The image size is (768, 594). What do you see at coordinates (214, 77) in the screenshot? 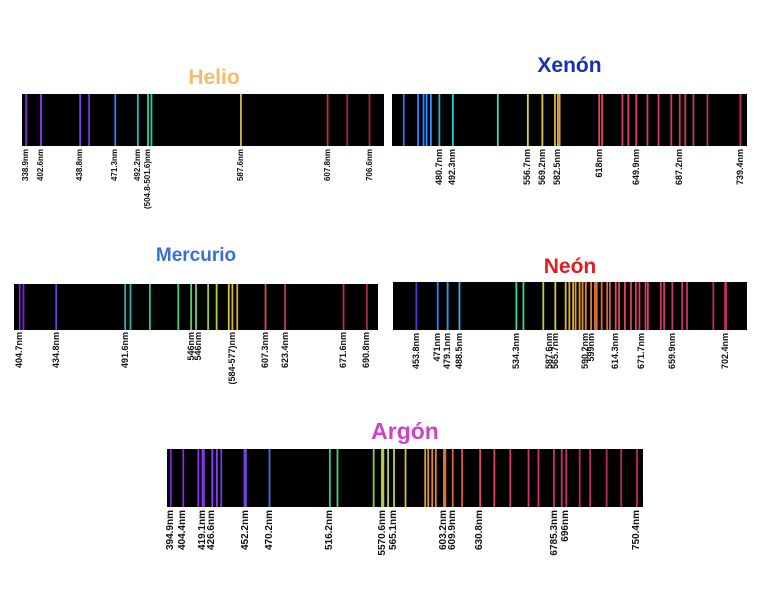
I see `spectrum-title-helio: Helio` at bounding box center [214, 77].